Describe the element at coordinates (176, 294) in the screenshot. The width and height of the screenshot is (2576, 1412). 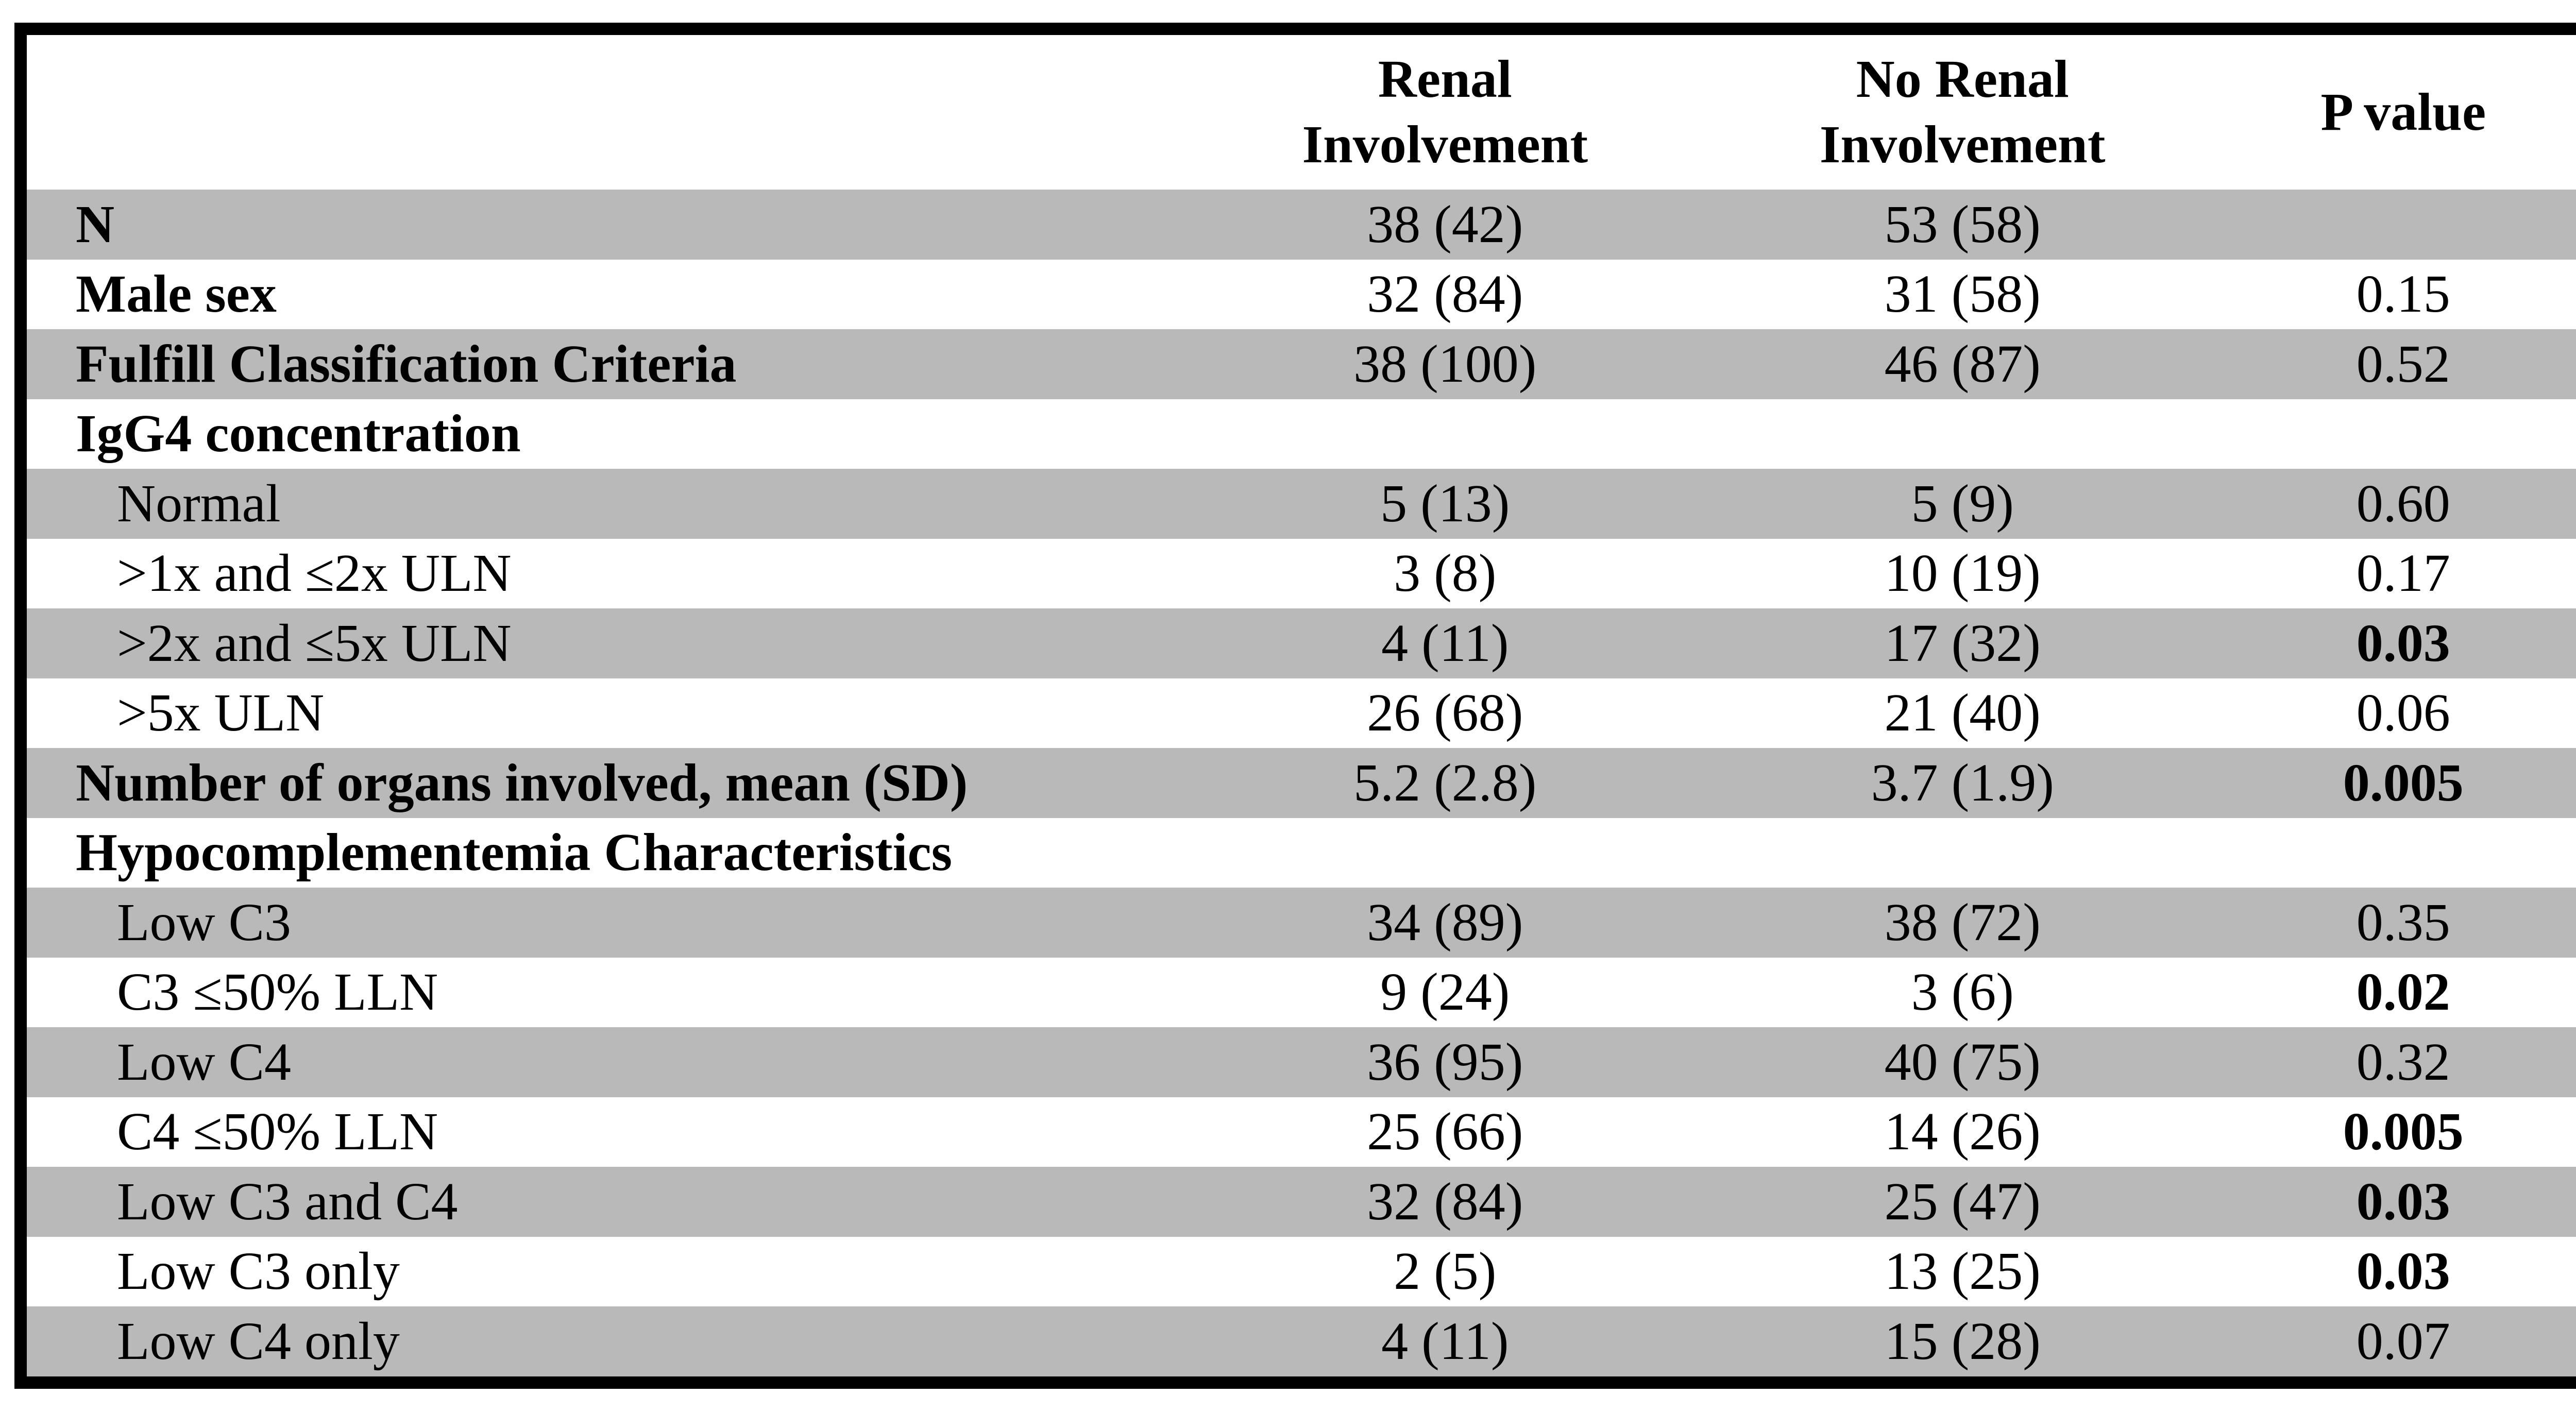
I see `row-label: Male sex` at that location.